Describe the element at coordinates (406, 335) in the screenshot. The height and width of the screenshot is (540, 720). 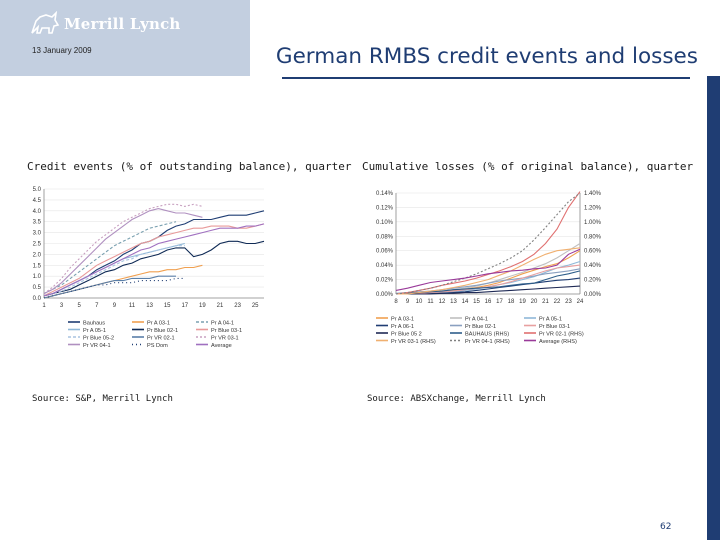
I see `right-legend-label: Pr Blue 05 2` at that location.